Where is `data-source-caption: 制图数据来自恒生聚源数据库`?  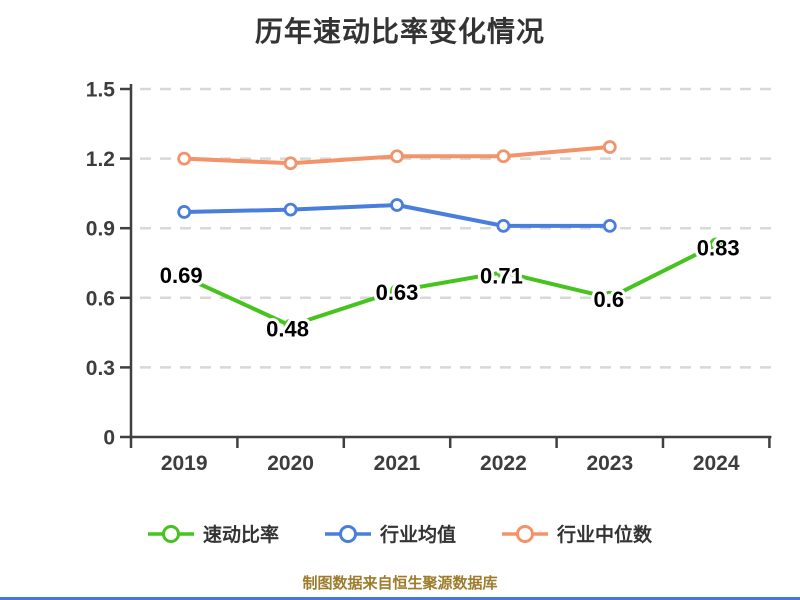 data-source-caption: 制图数据来自恒生聚源数据库 is located at coordinates (400, 583).